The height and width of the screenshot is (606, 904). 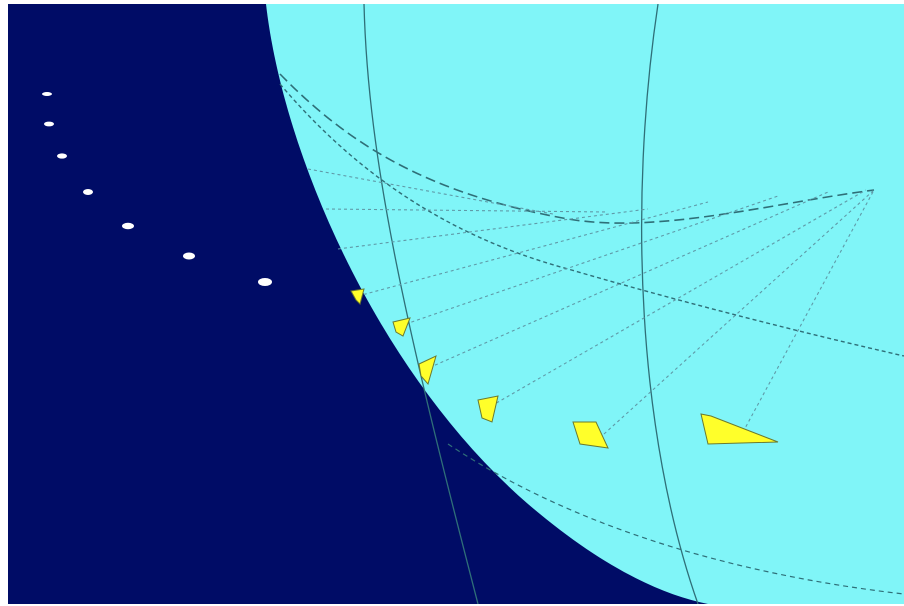 What do you see at coordinates (157, 189) in the screenshot?
I see `outer-dots` at bounding box center [157, 189].